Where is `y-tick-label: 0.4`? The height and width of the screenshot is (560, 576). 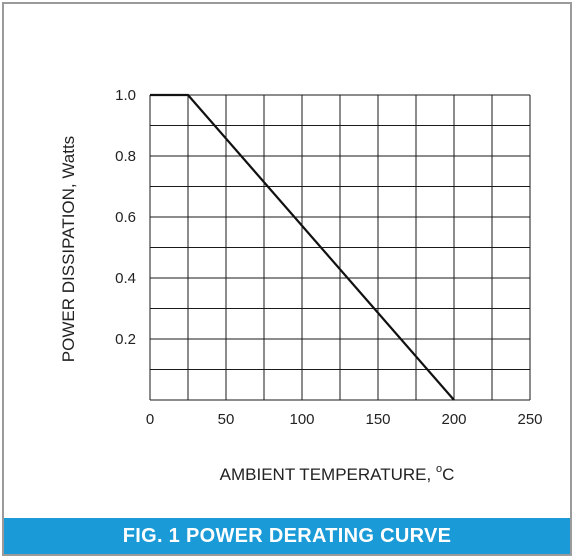 y-tick-label: 0.4 is located at coordinates (125, 278).